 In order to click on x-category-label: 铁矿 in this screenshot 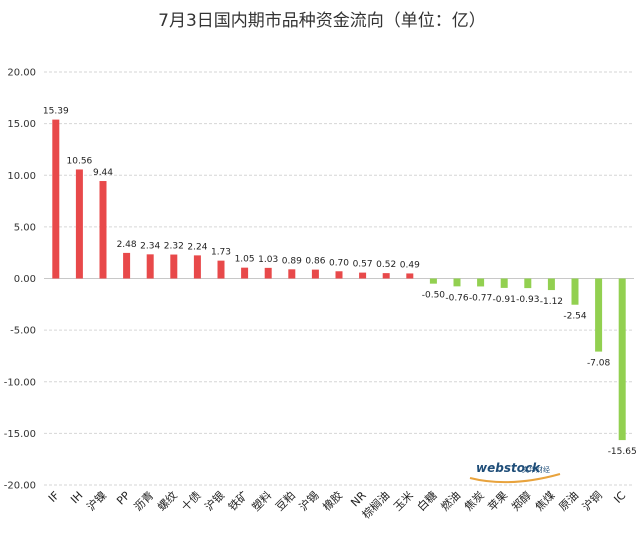, I will do `click(238, 501)`.